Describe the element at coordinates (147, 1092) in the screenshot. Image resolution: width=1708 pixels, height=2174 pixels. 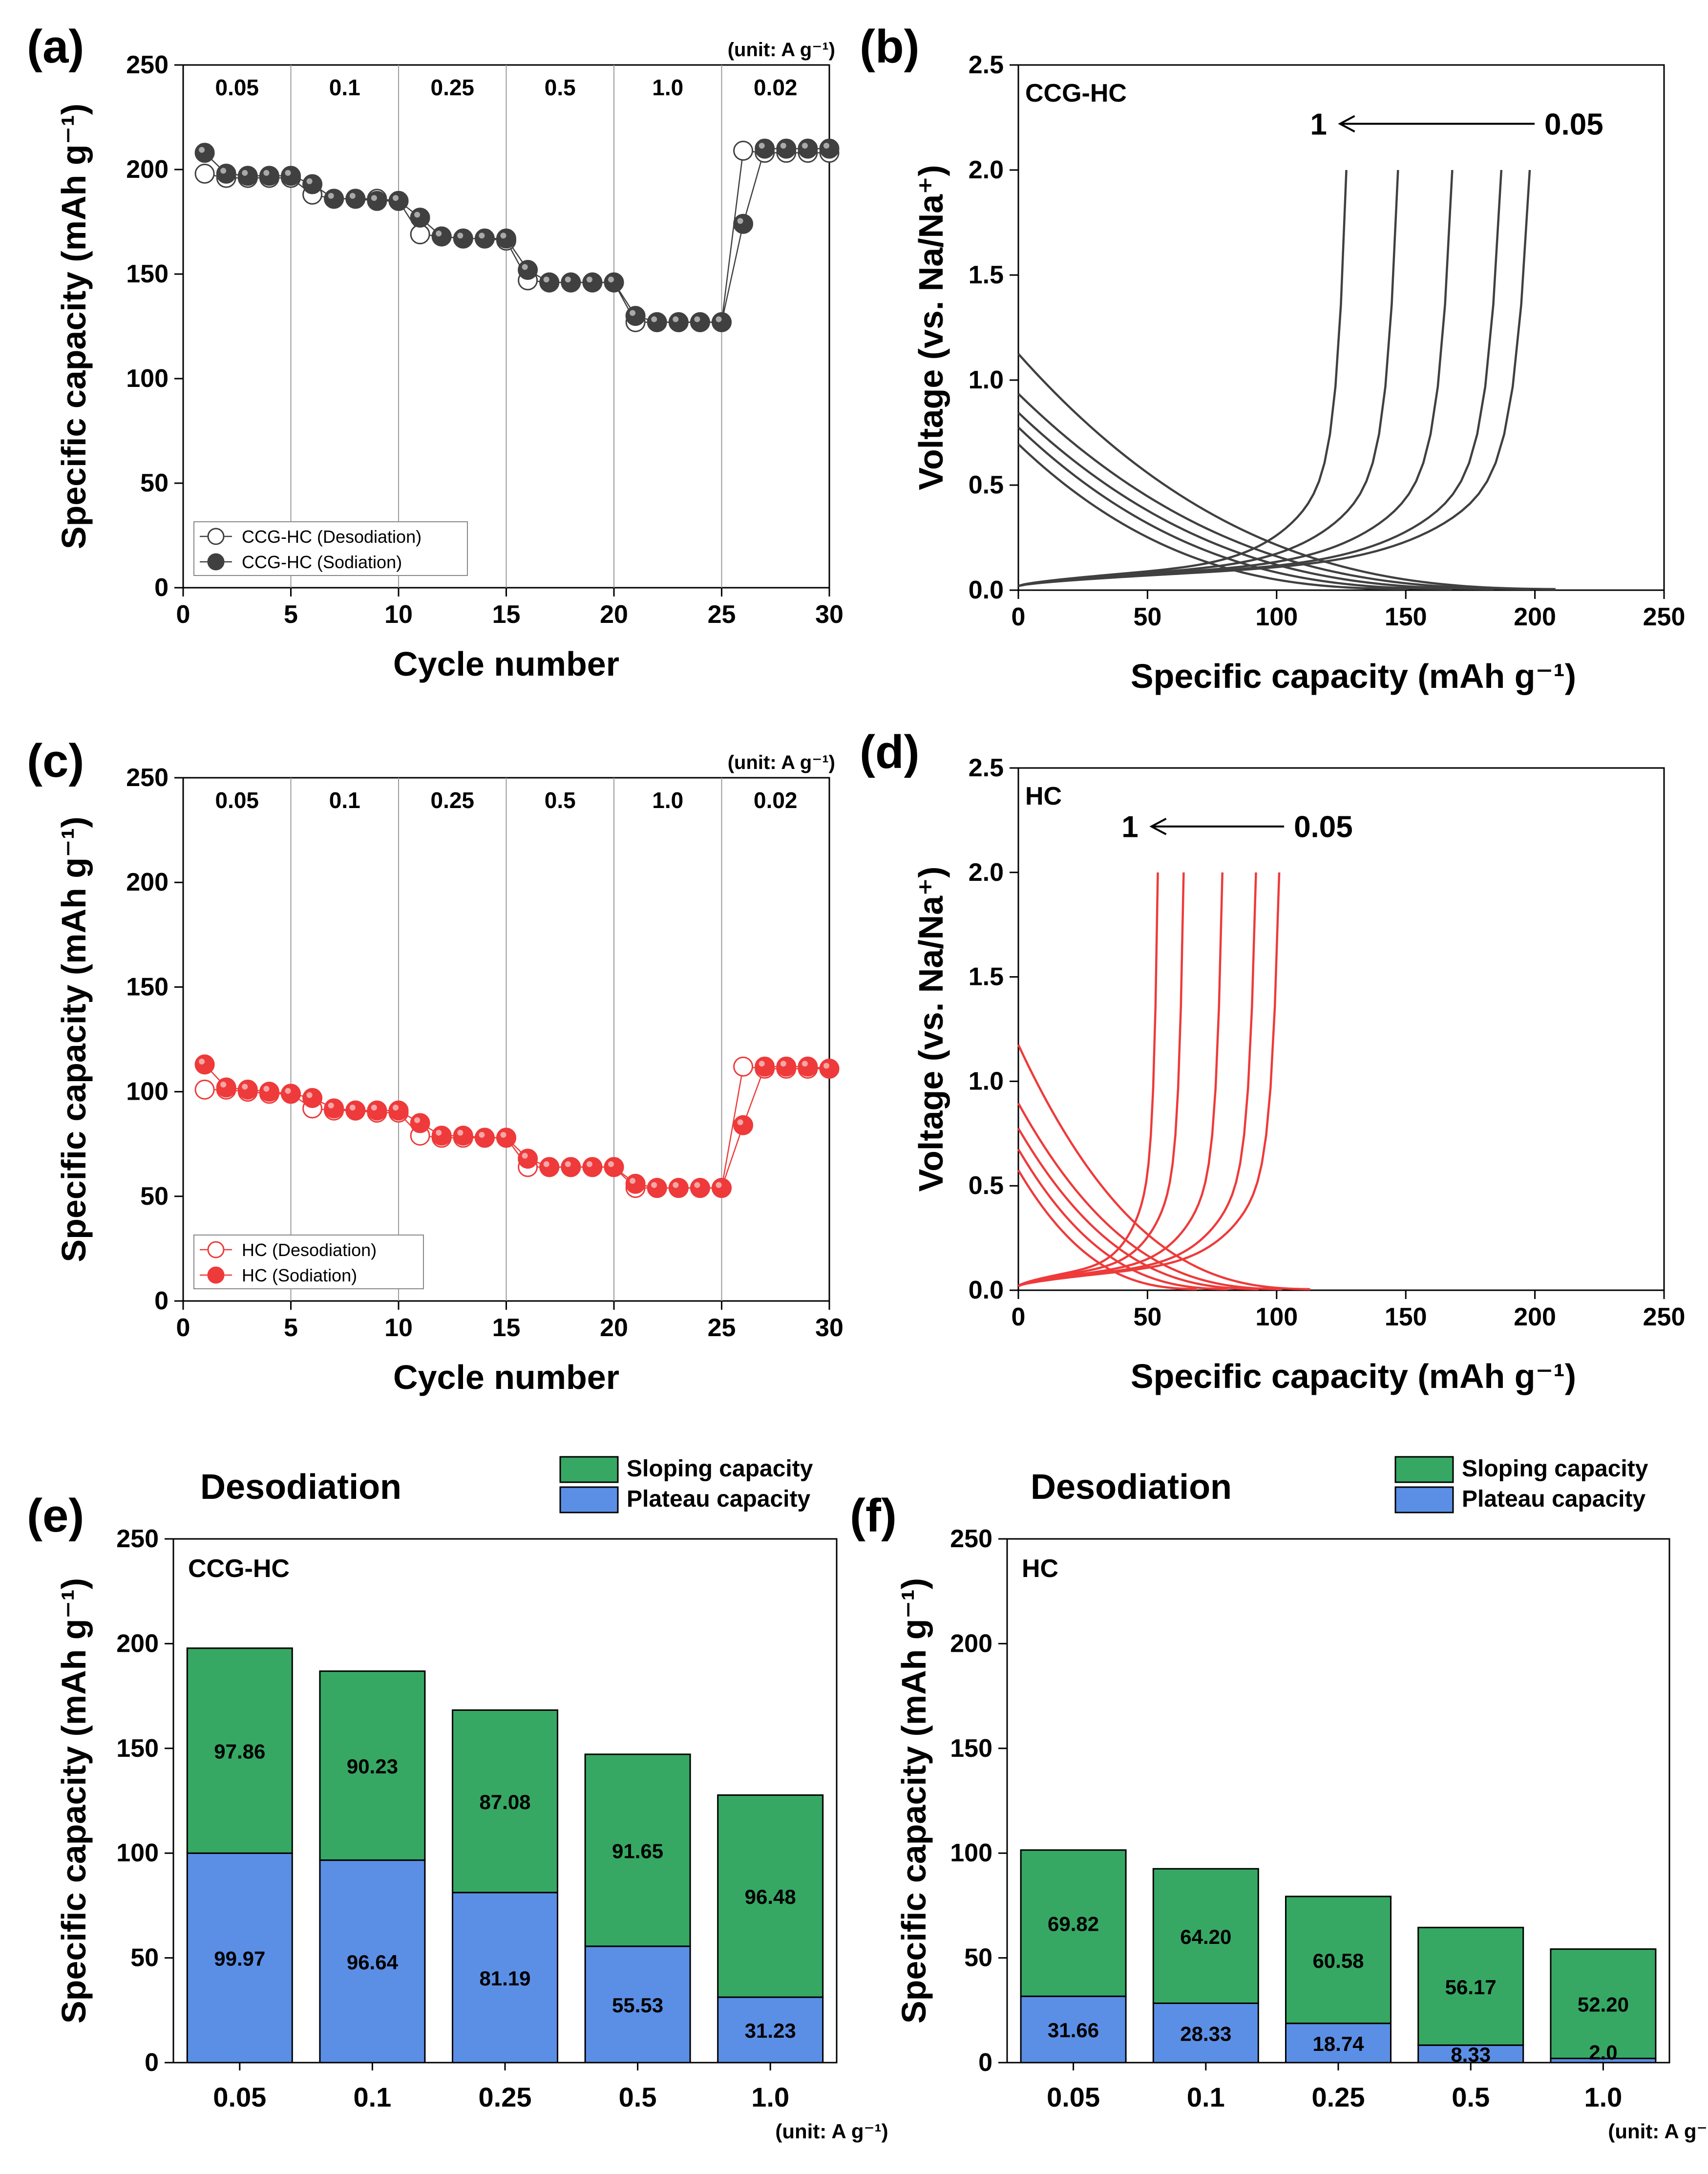
I see `y-tick-label: 100` at that location.